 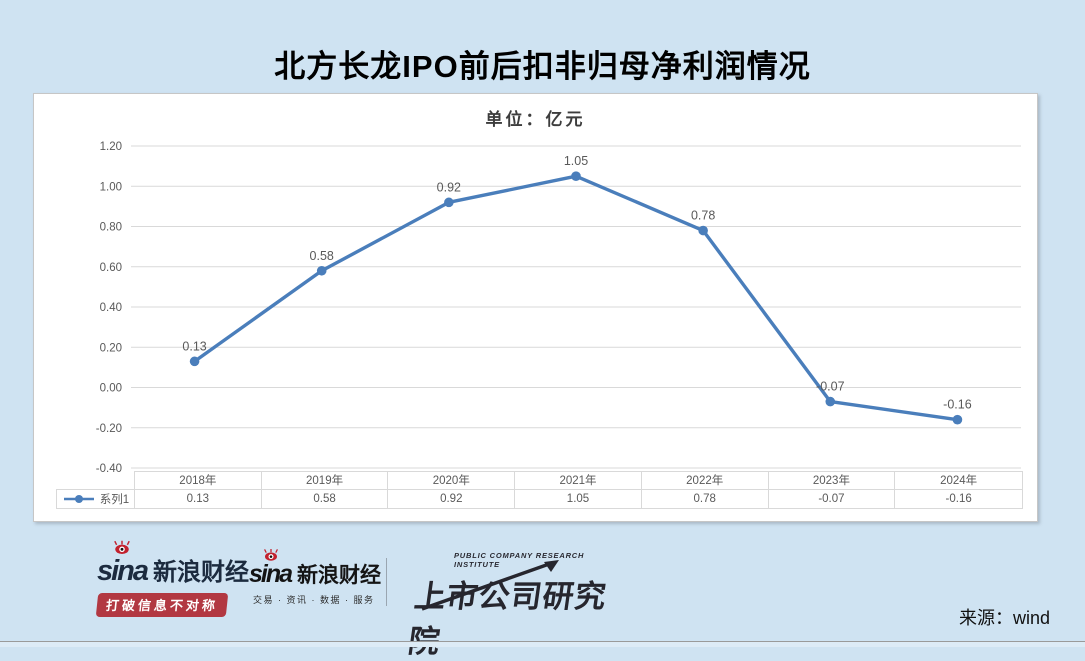 What do you see at coordinates (705, 499) in the screenshot?
I see `value-cell: 0.78` at bounding box center [705, 499].